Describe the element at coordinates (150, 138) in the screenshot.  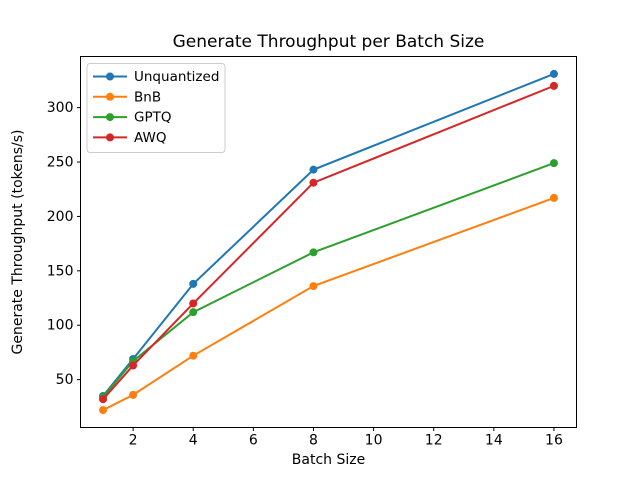
I see `legend-label-awq: AWQ` at that location.